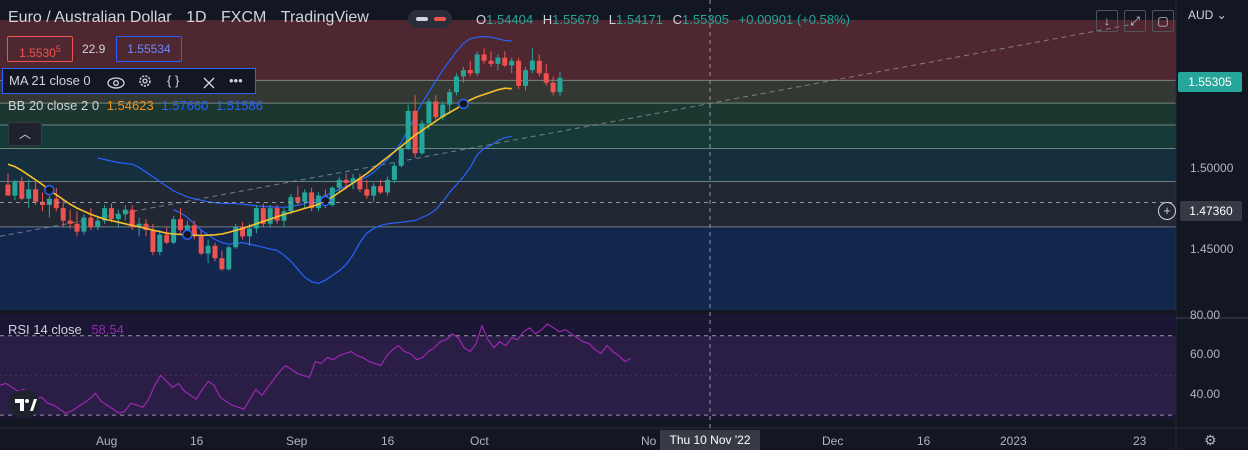 The width and height of the screenshot is (1248, 450). I want to click on high-value: 1.55679, so click(576, 19).